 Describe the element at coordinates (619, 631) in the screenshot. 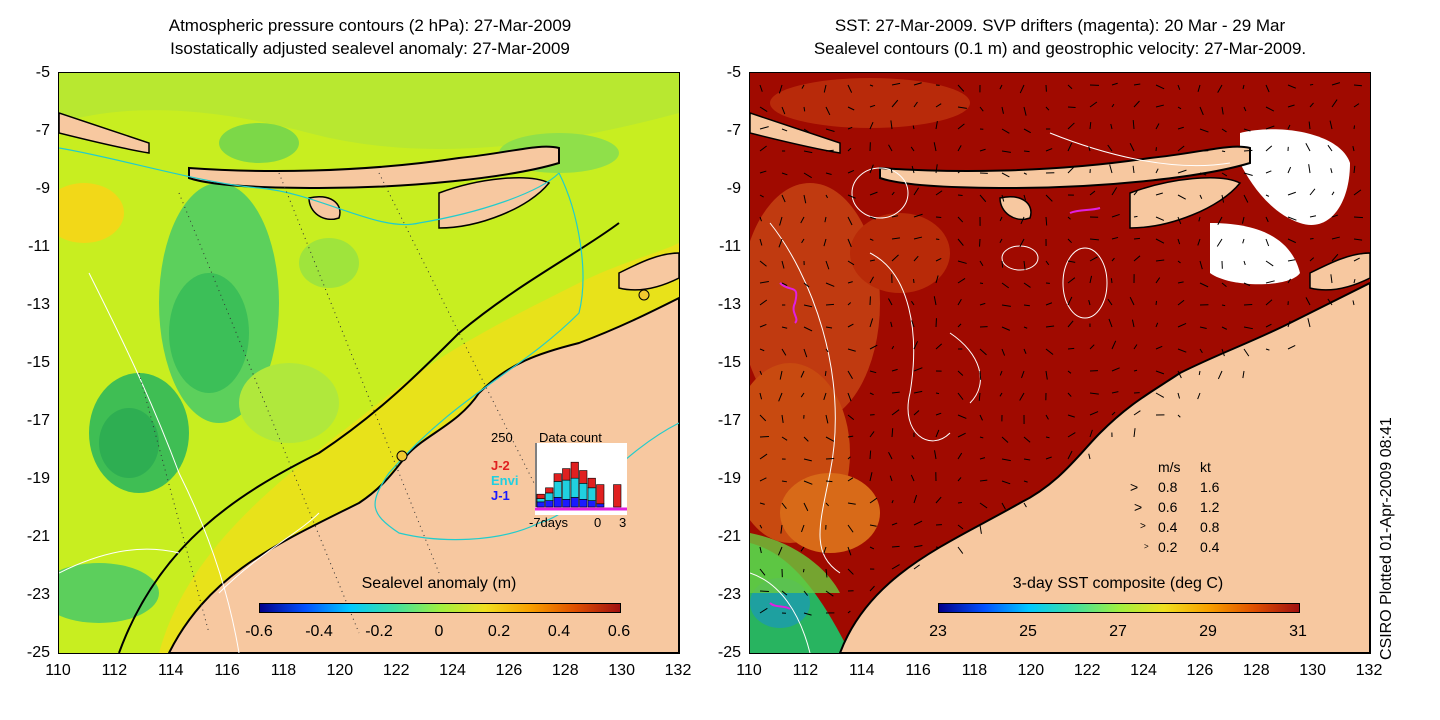

I see `sealevel-colorbar-tick: 0.6` at that location.